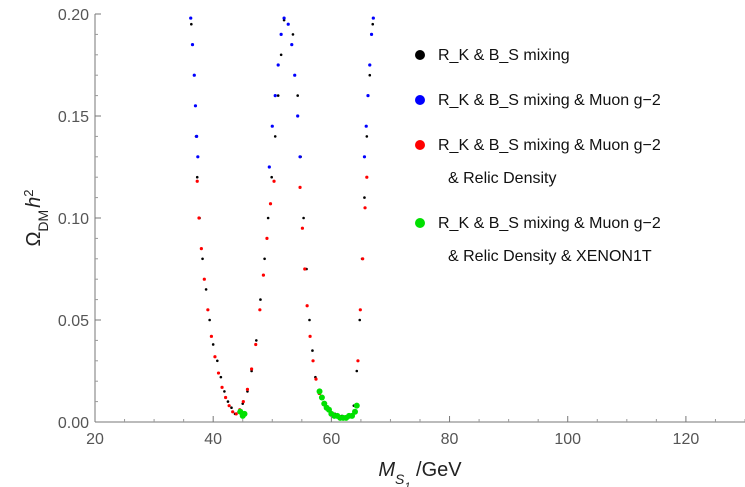 Image resolution: width=745 pixels, height=487 pixels. What do you see at coordinates (73, 117) in the screenshot?
I see `y-tick-label: 0.15` at bounding box center [73, 117].